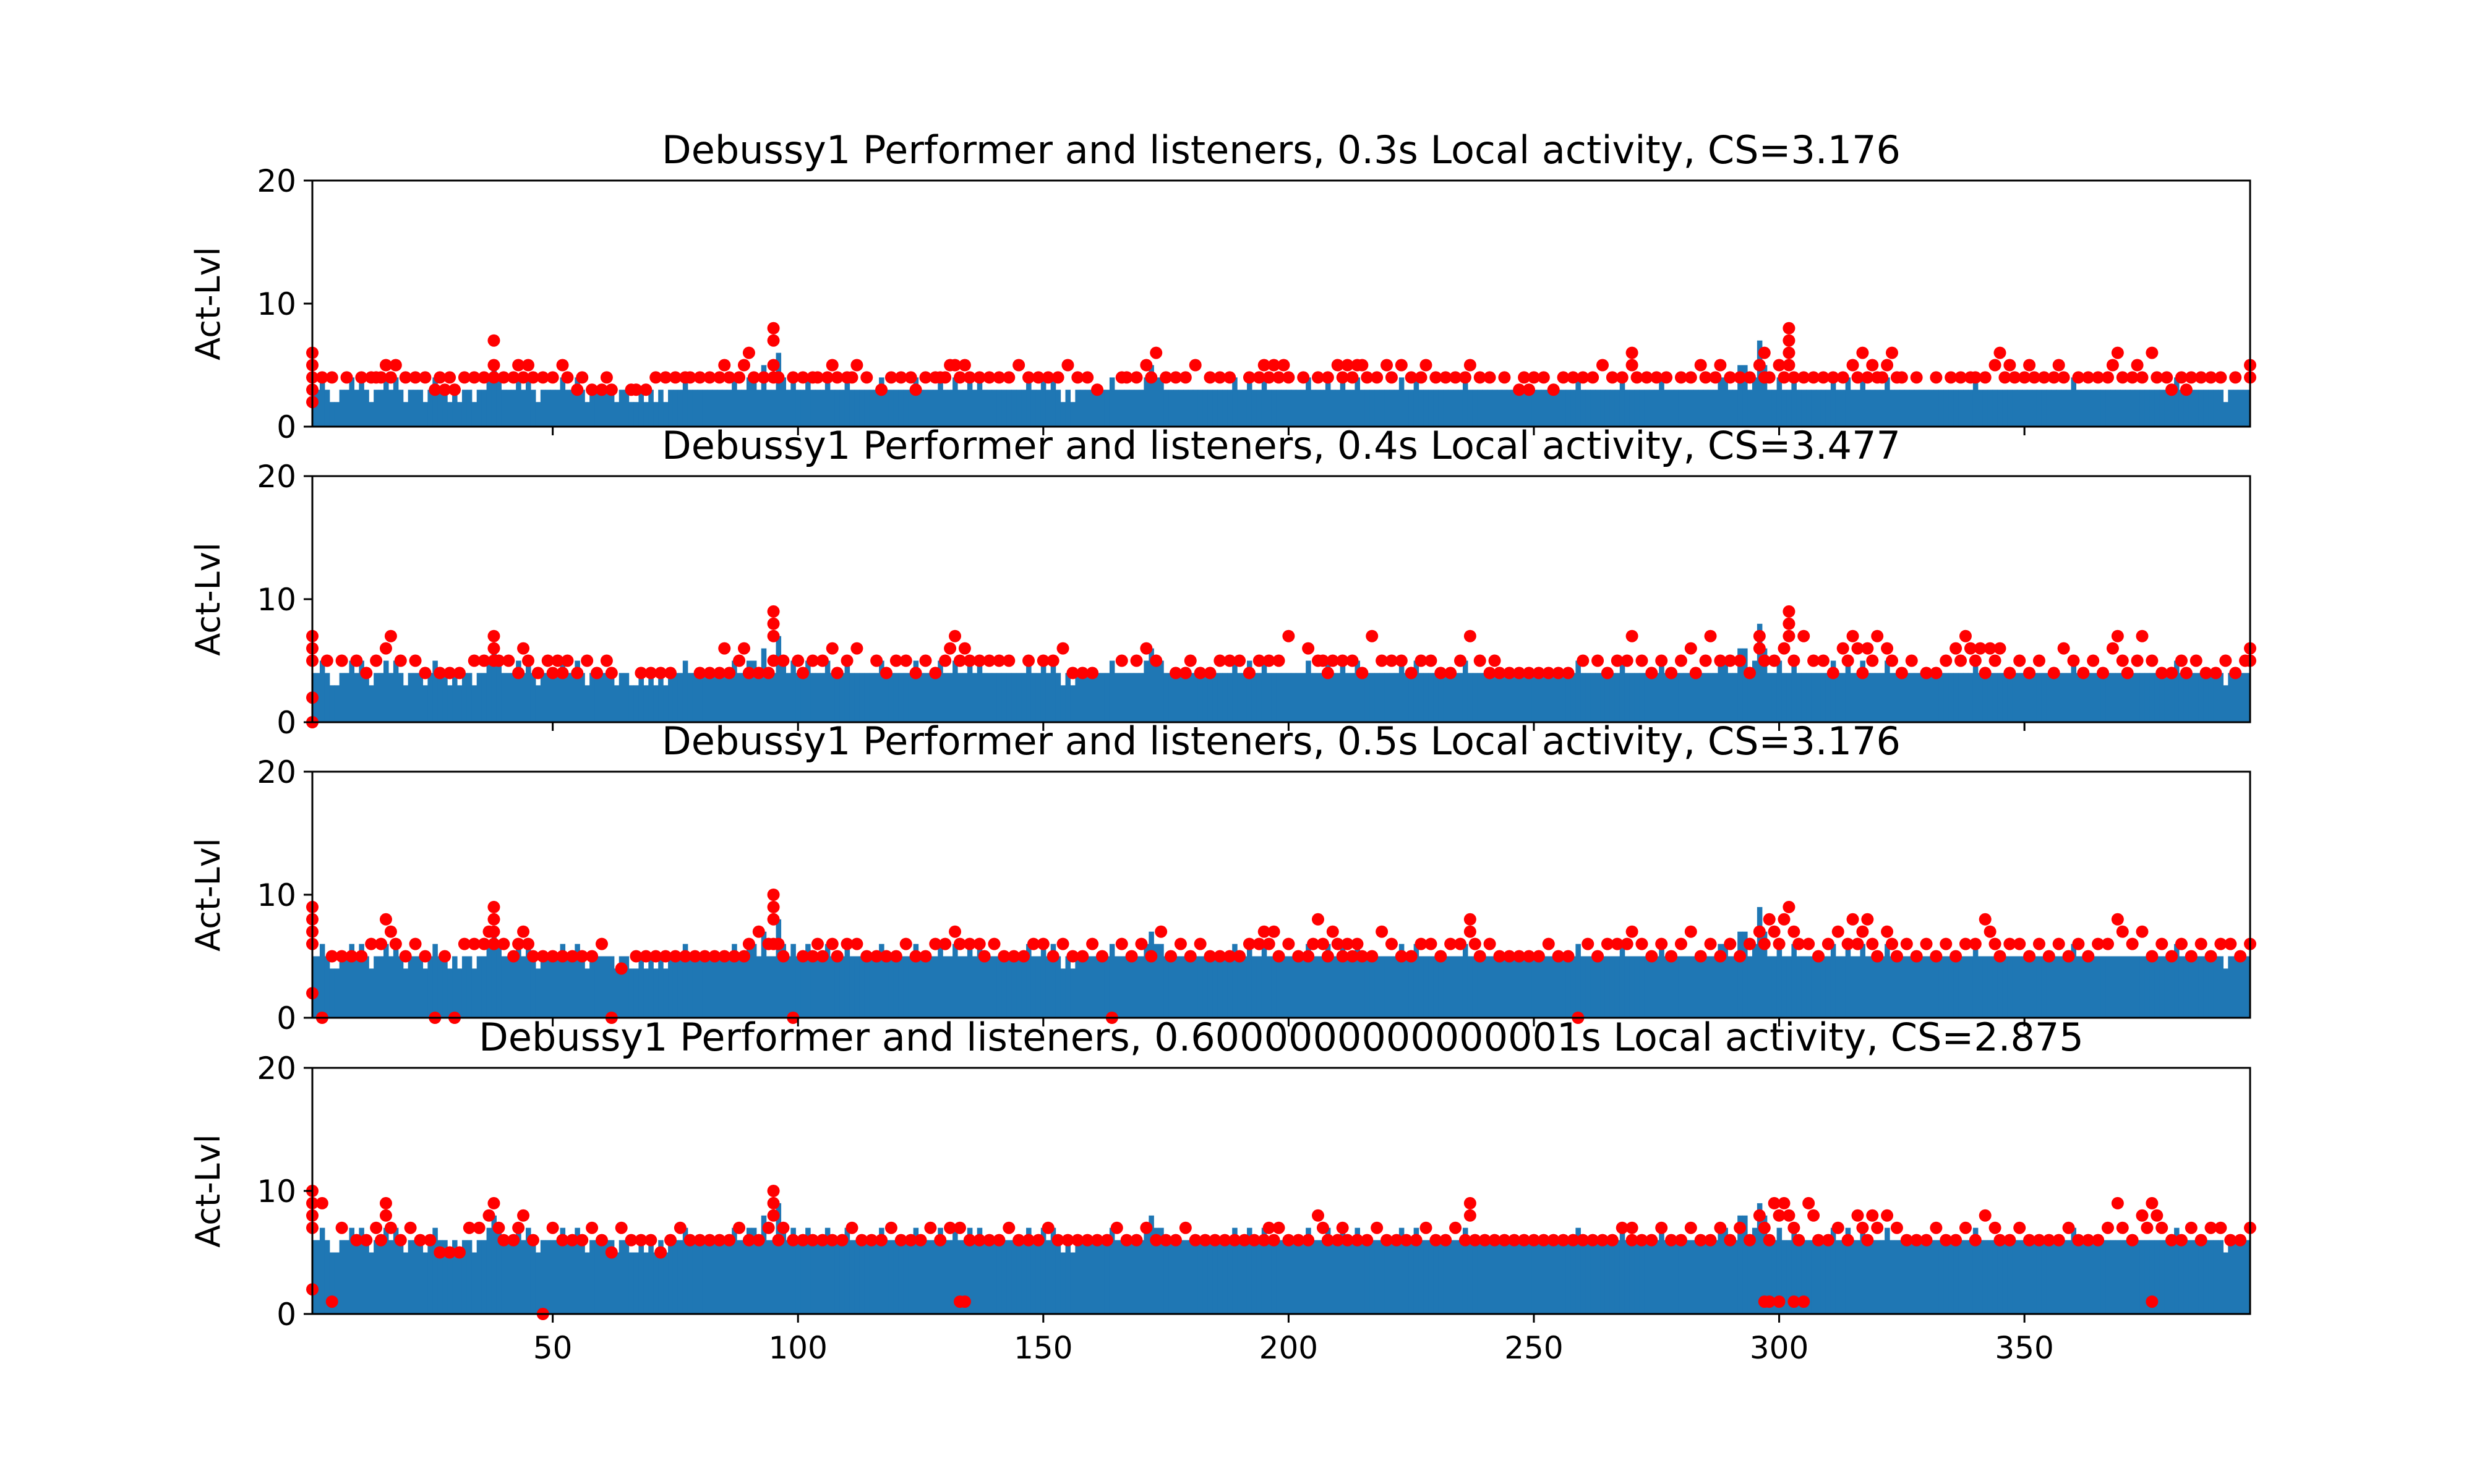 The width and height of the screenshot is (2474, 1484). What do you see at coordinates (276, 1191) in the screenshot?
I see `y-tick-label: 10` at bounding box center [276, 1191].